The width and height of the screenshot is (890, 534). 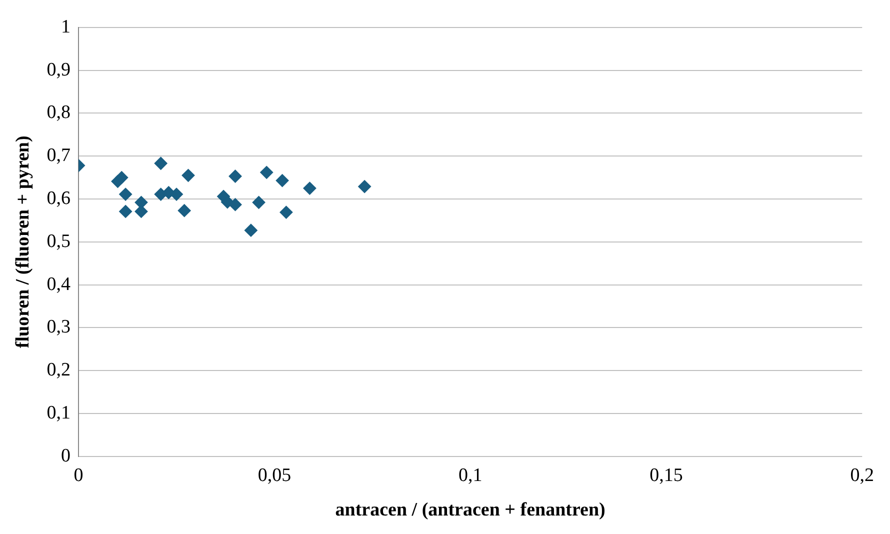 What do you see at coordinates (666, 475) in the screenshot?
I see `x-tick-label: 0,15` at bounding box center [666, 475].